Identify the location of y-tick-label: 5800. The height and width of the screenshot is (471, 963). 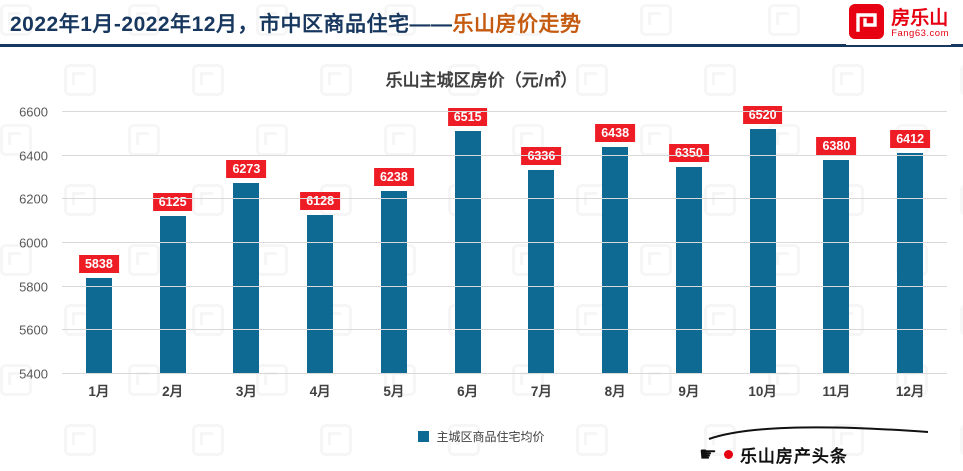
(33, 287).